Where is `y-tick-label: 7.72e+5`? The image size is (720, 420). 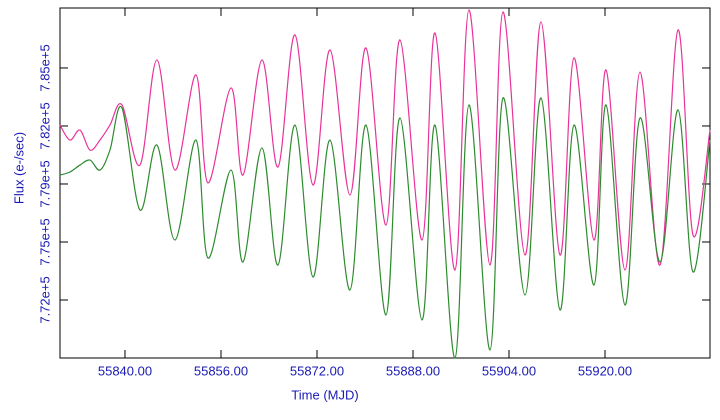
y-tick-label: 7.72e+5 is located at coordinates (44, 299).